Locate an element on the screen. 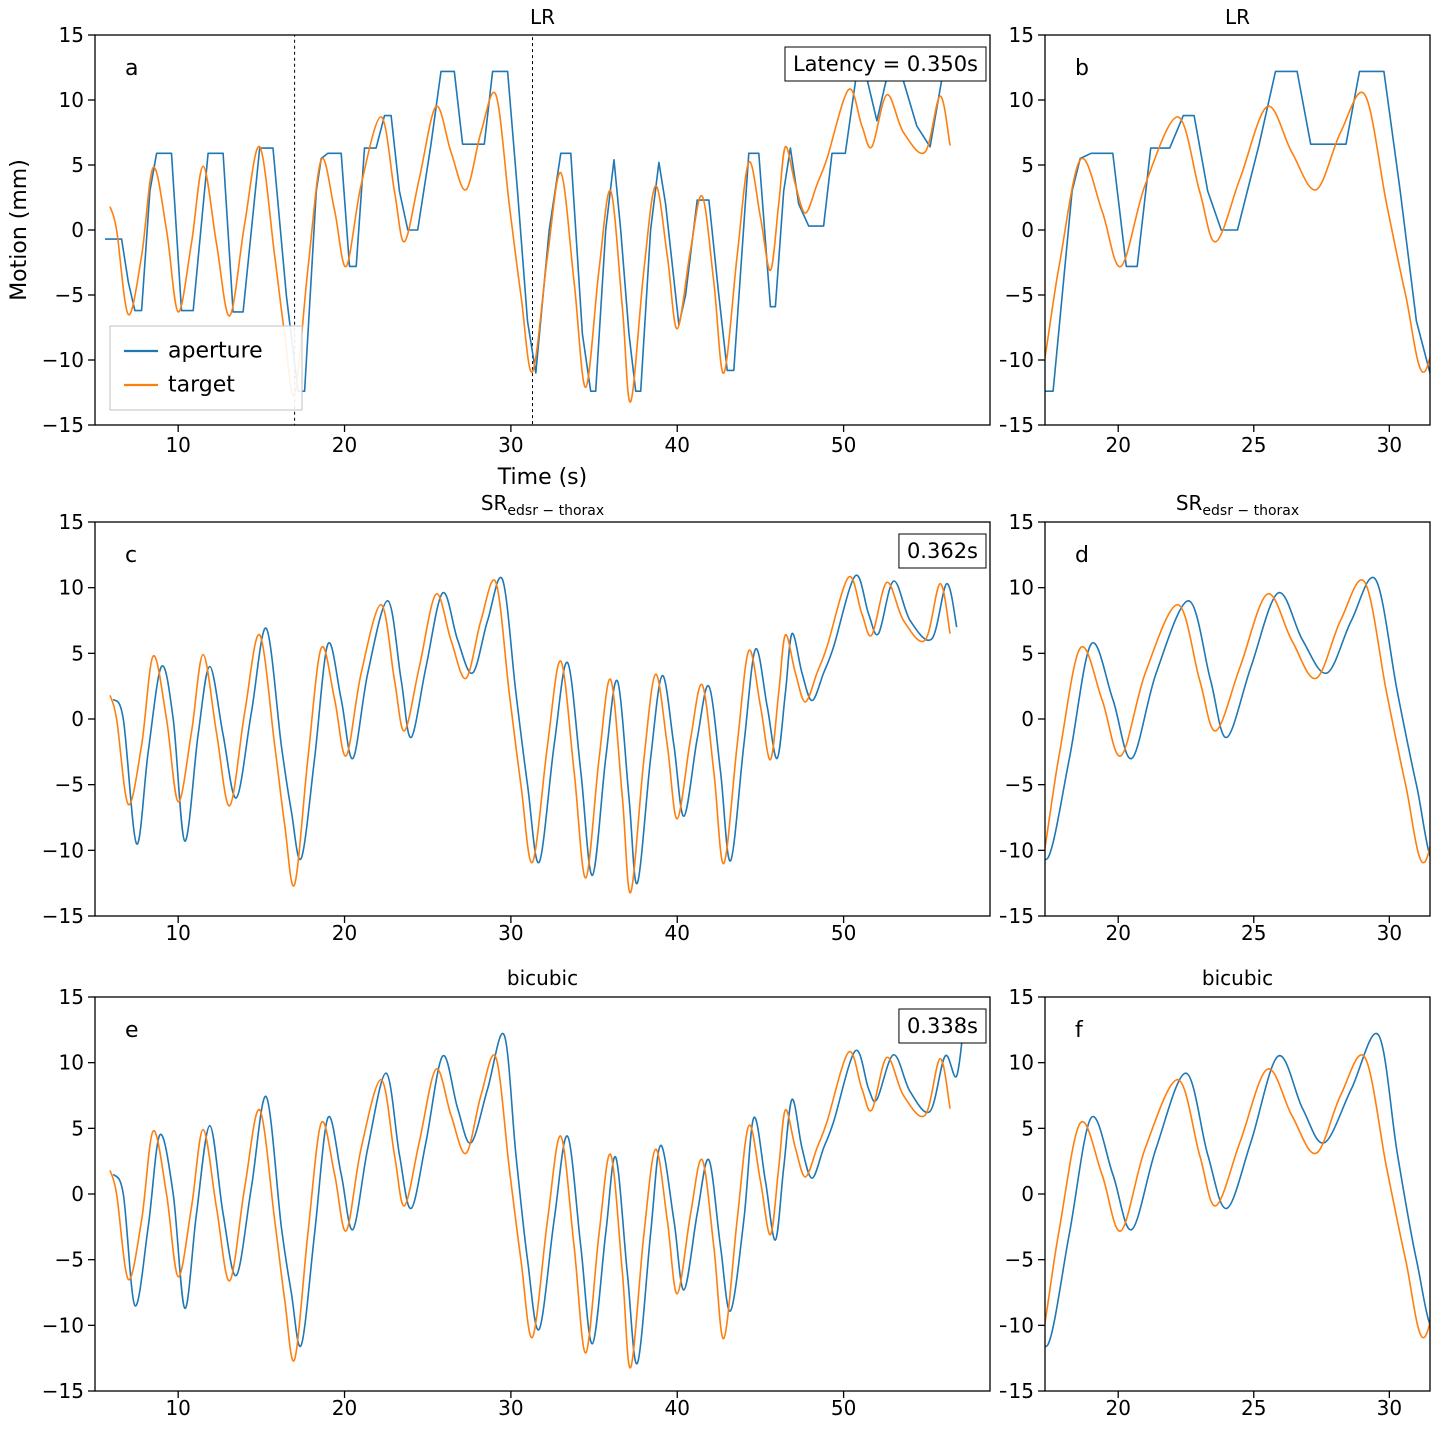  legend-label-target: target is located at coordinates (201, 385).